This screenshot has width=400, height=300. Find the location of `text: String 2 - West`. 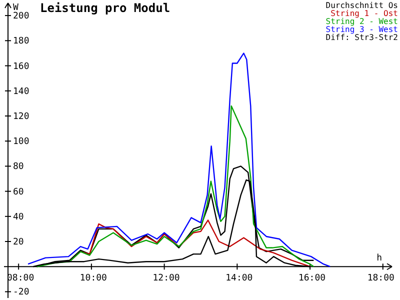

text: String 2 - West is located at coordinates (362, 21).